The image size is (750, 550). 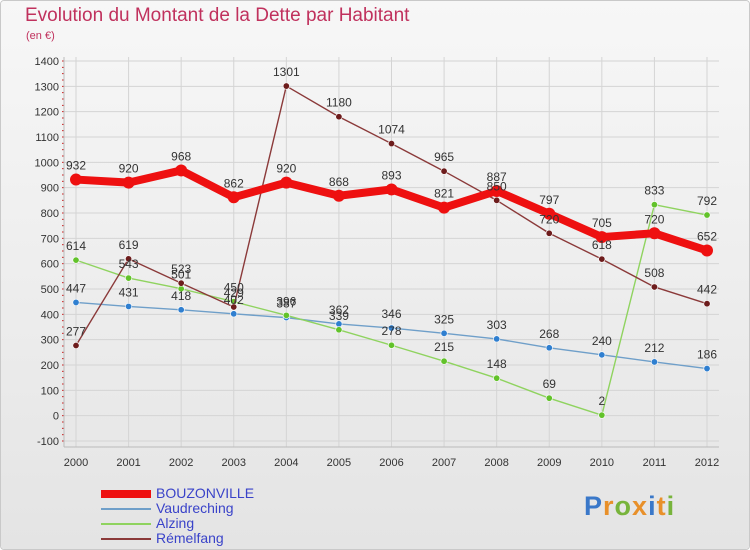 I want to click on legend-swatch-vaudreching, so click(x=126, y=509).